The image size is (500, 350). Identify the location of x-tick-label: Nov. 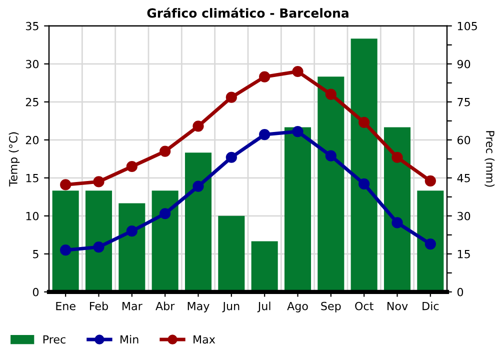
(397, 306).